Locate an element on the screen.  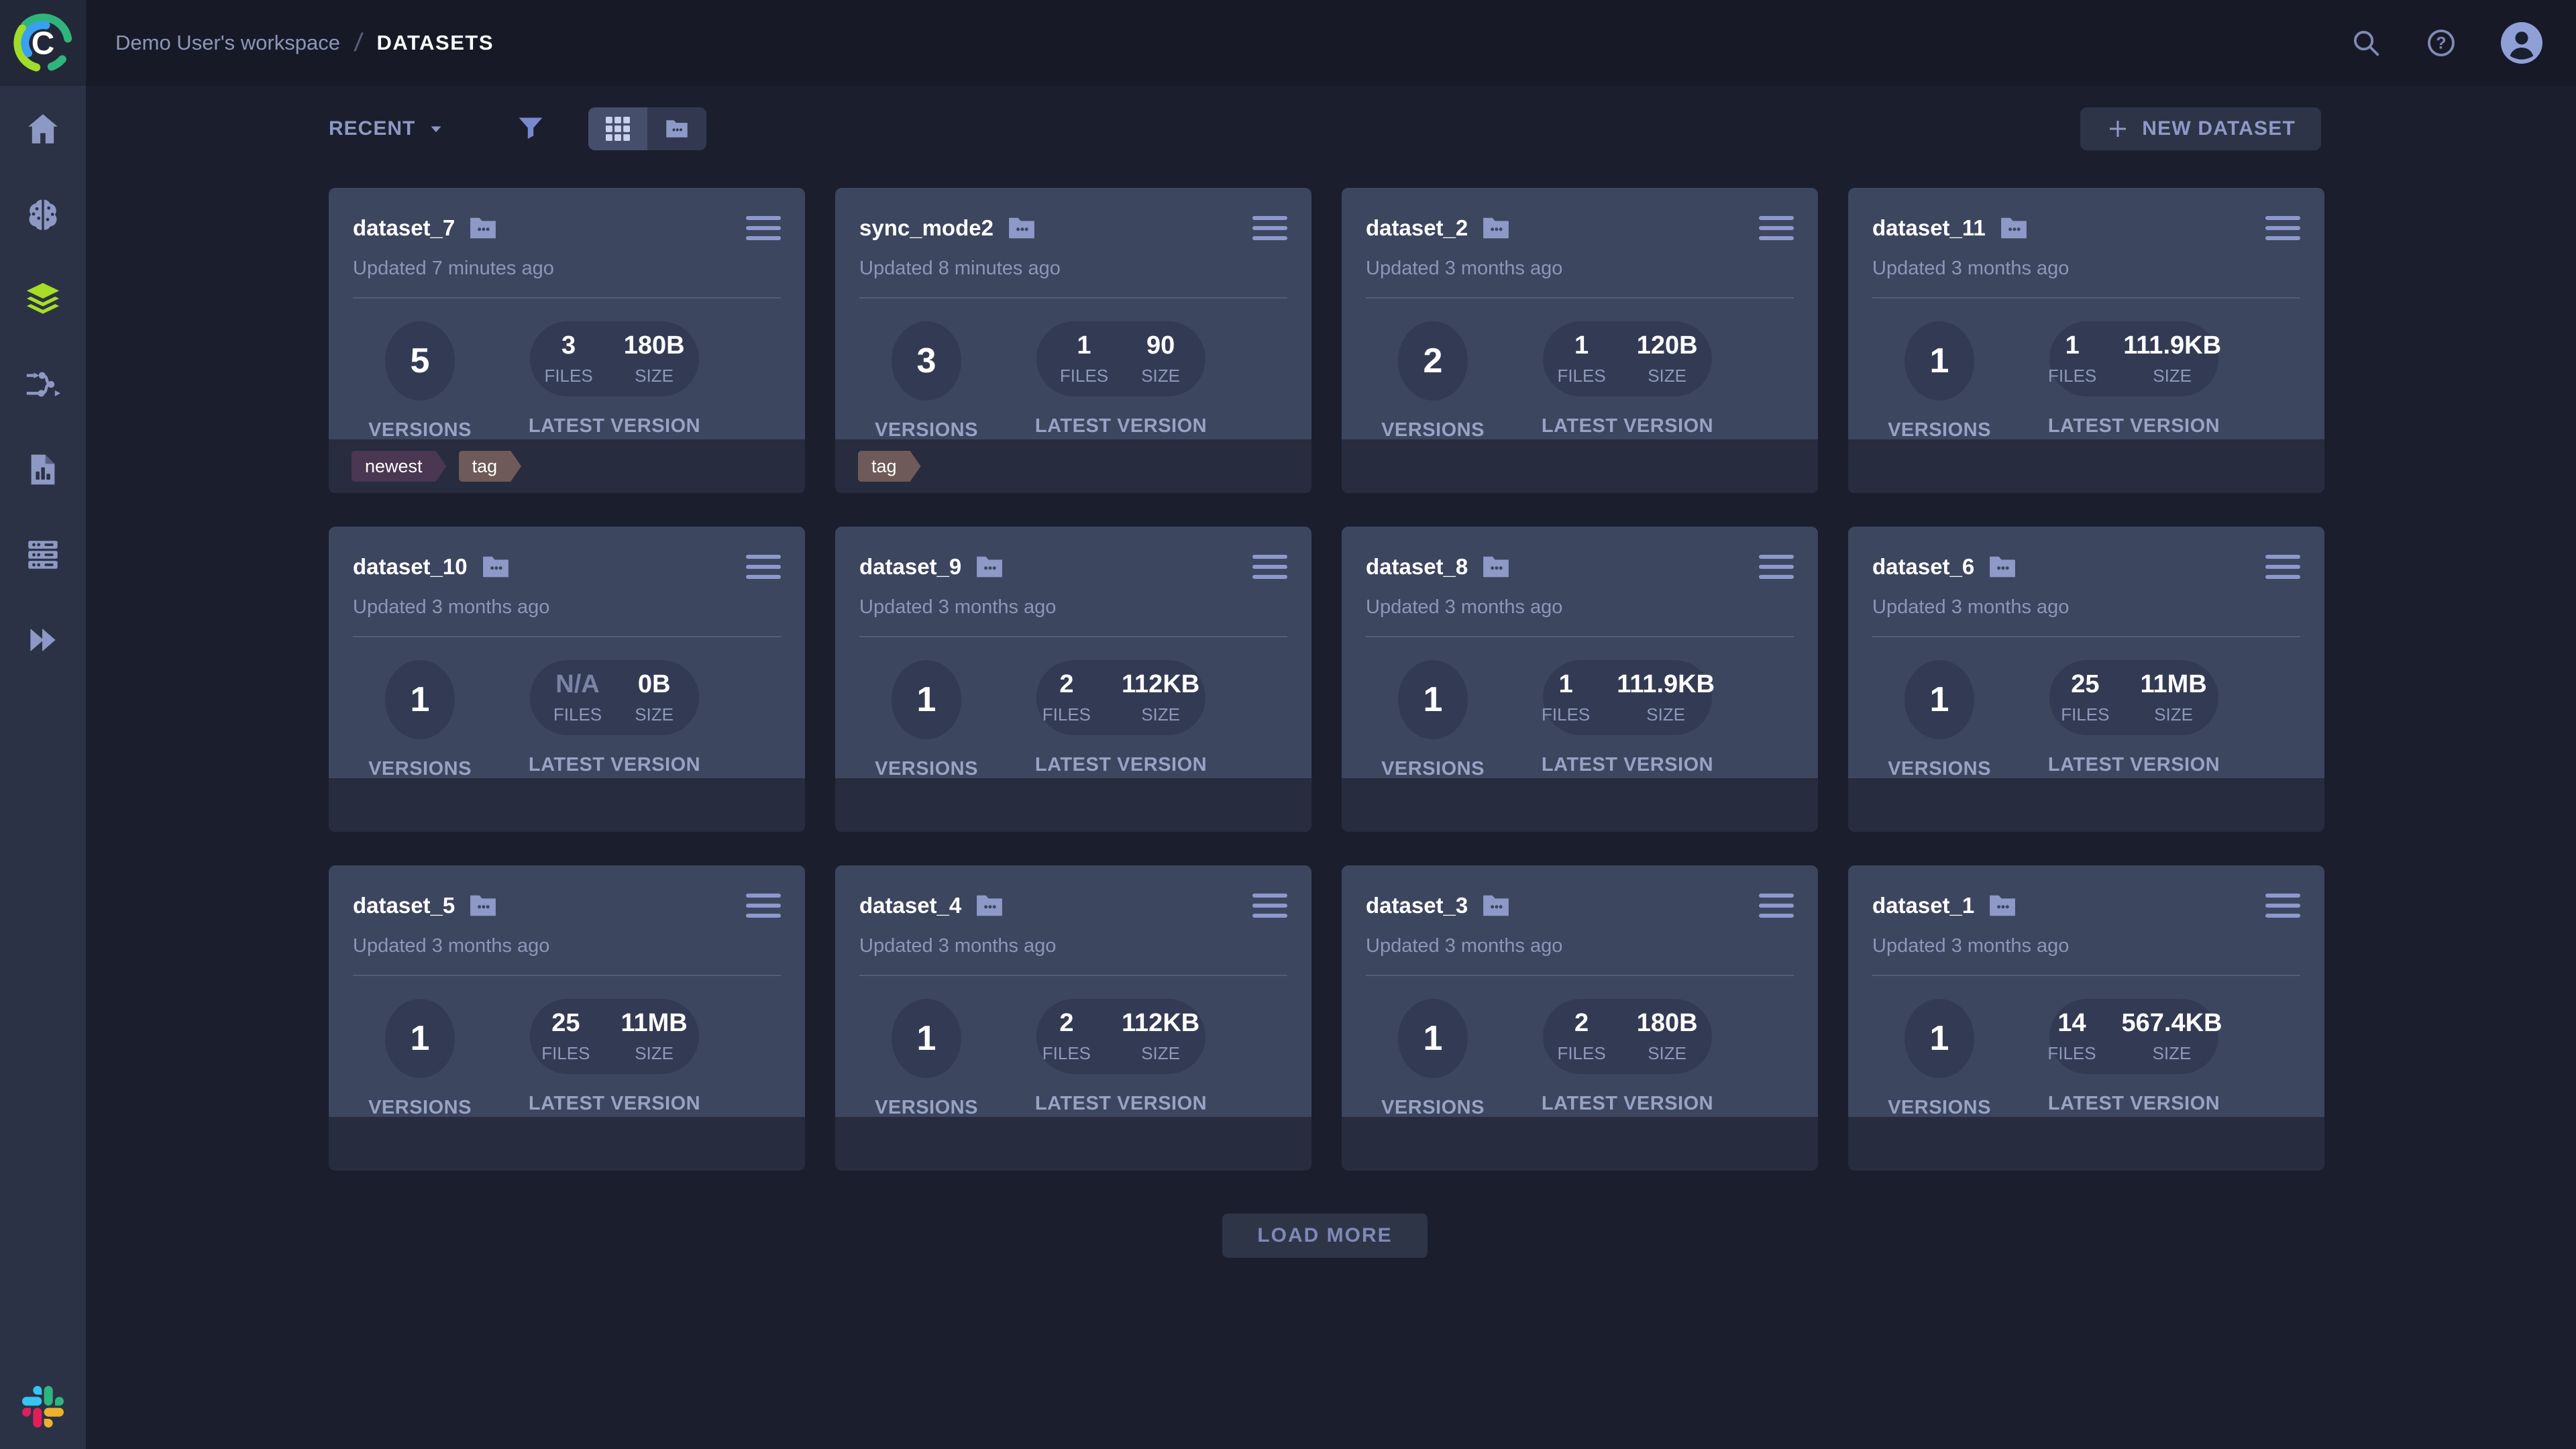
dataset-name: dataset_11 is located at coordinates (1929, 227).